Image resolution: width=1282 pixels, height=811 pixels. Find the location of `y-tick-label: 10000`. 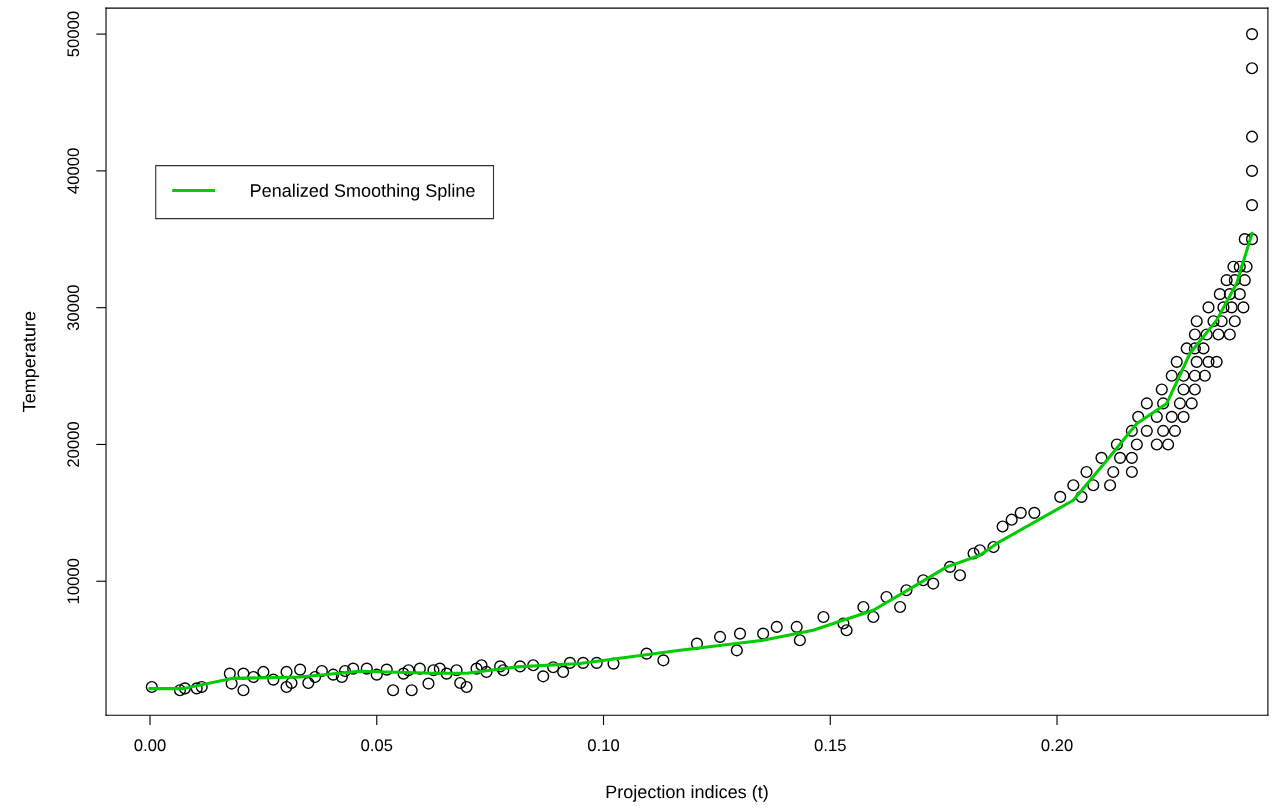

y-tick-label: 10000 is located at coordinates (73, 581).